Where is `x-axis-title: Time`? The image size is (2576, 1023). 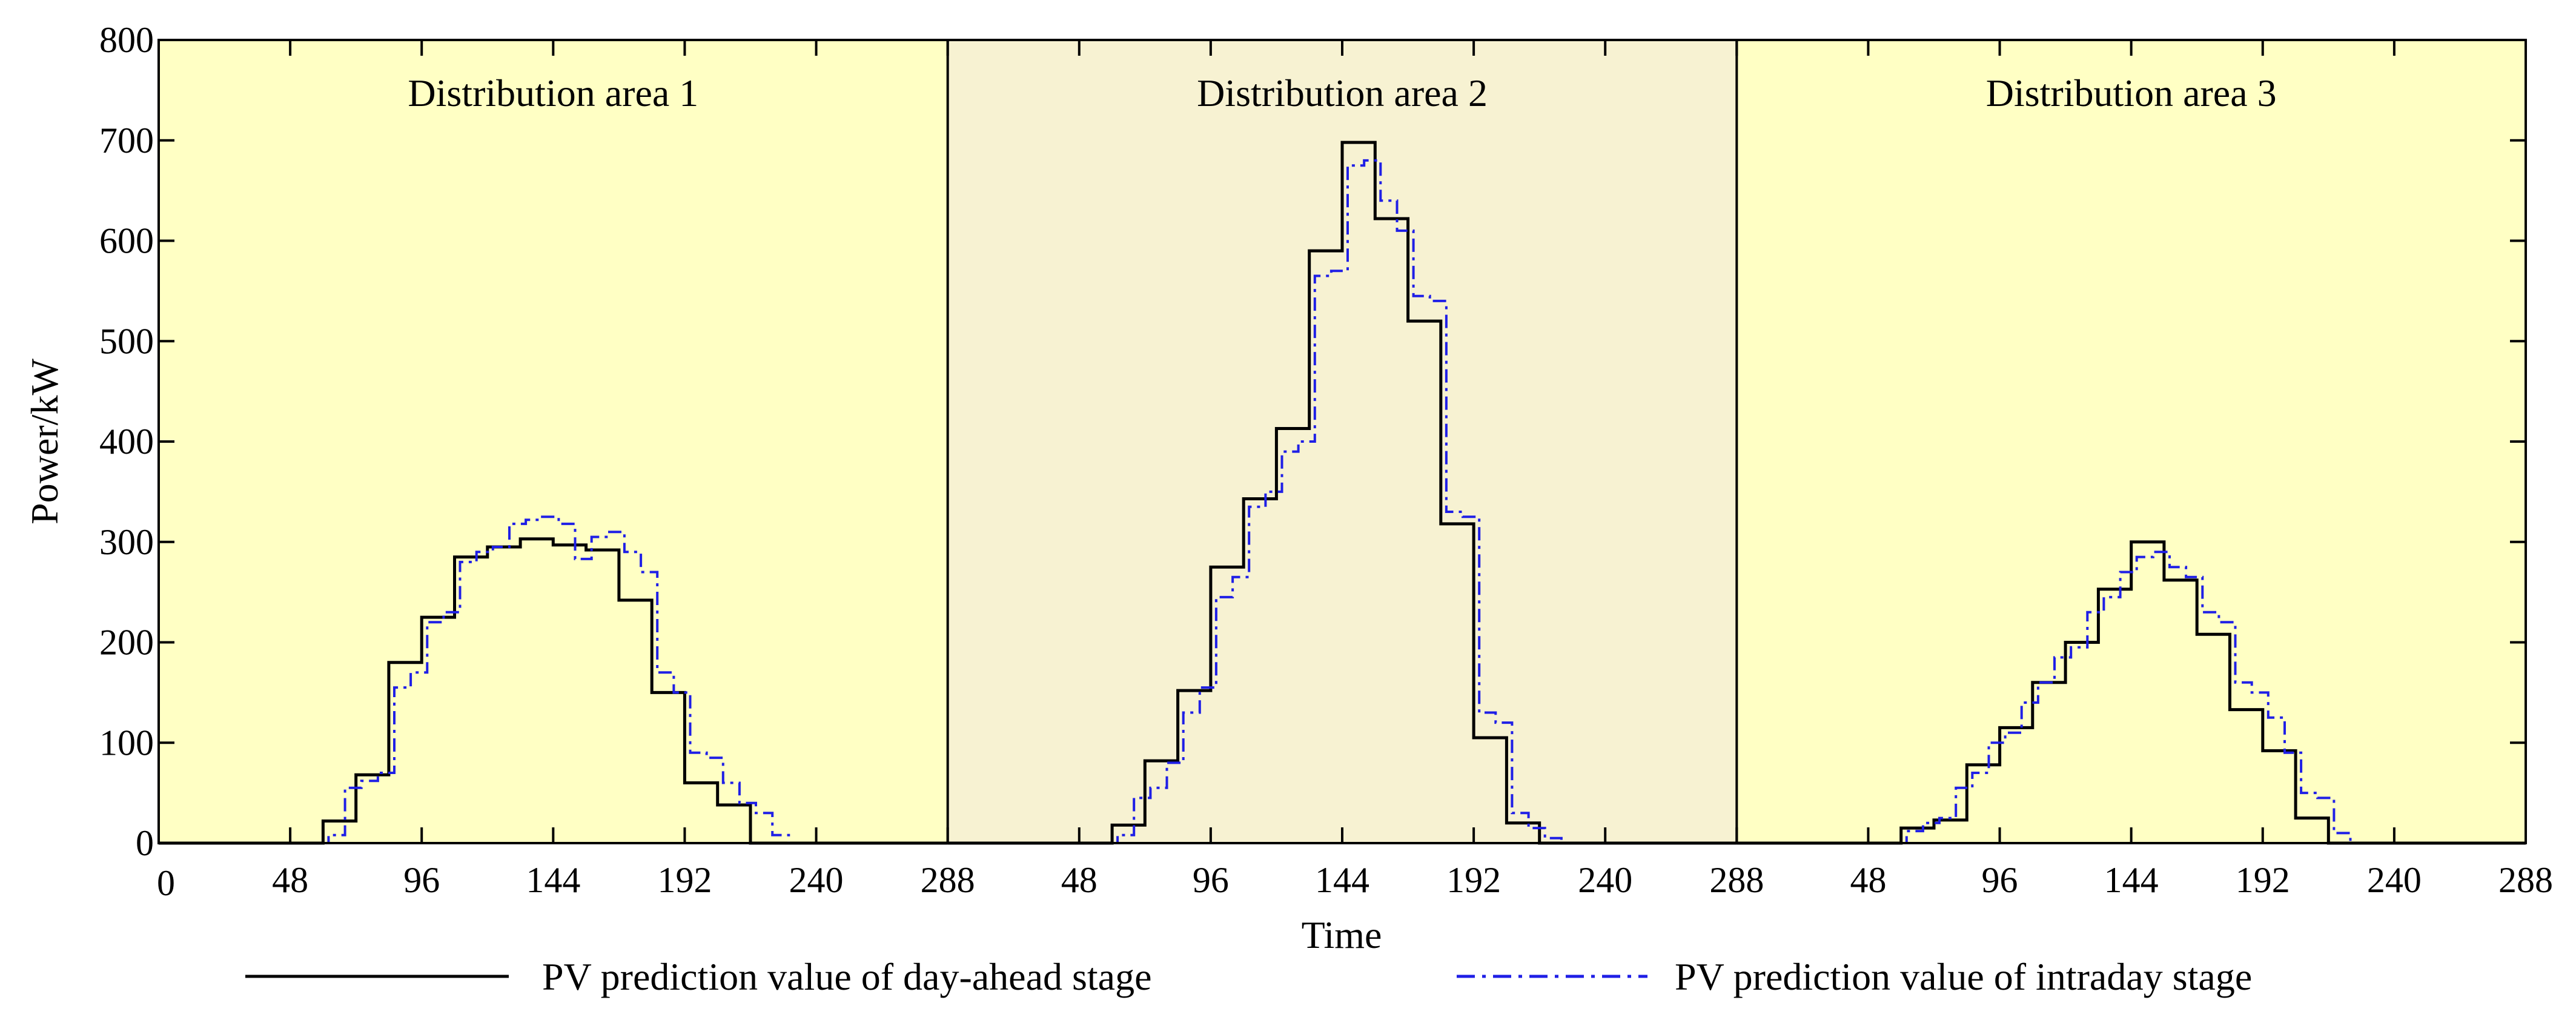
x-axis-title: Time is located at coordinates (1342, 935).